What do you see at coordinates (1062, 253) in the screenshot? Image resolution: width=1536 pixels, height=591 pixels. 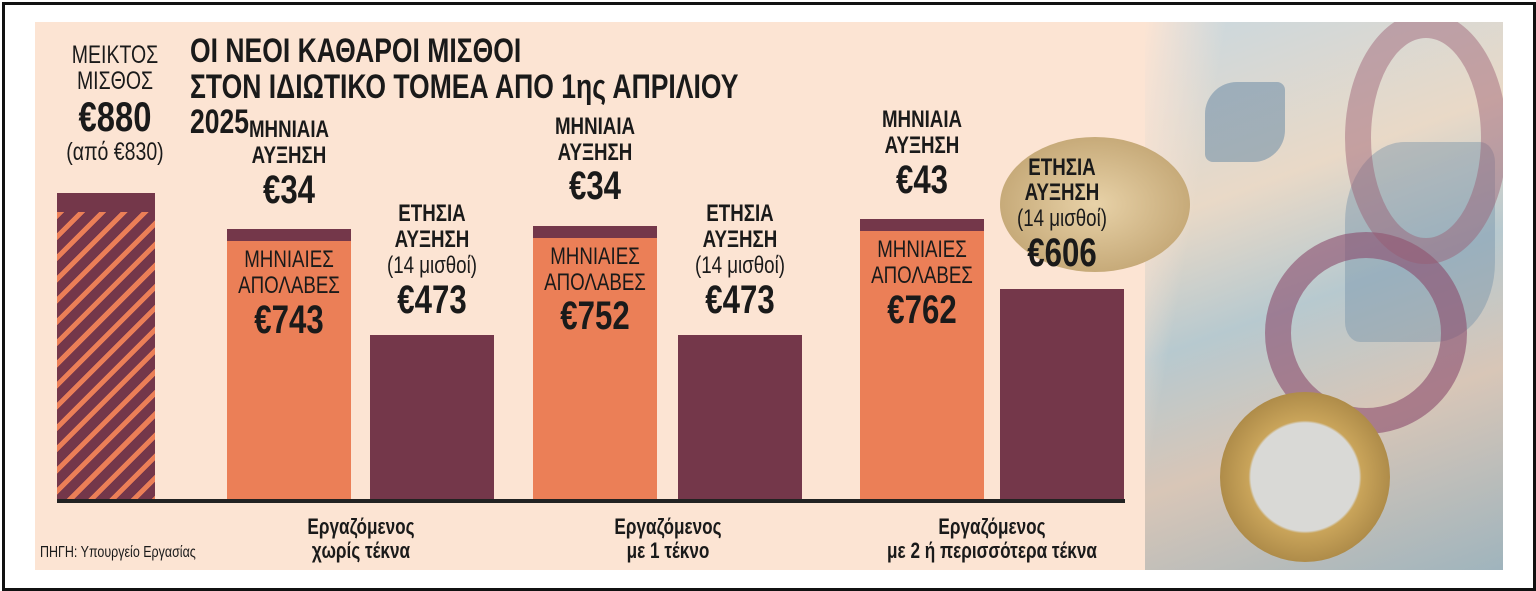 I see `annual-increase-label-line-3: €606` at bounding box center [1062, 253].